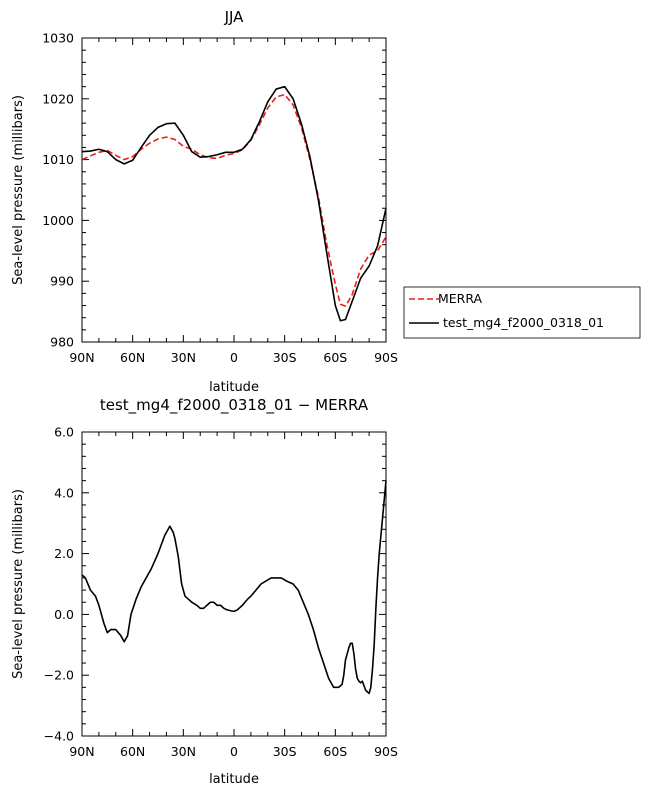 This screenshot has height=791, width=648. I want to click on bottom-chart-x-tick-label: 90N, so click(81, 751).